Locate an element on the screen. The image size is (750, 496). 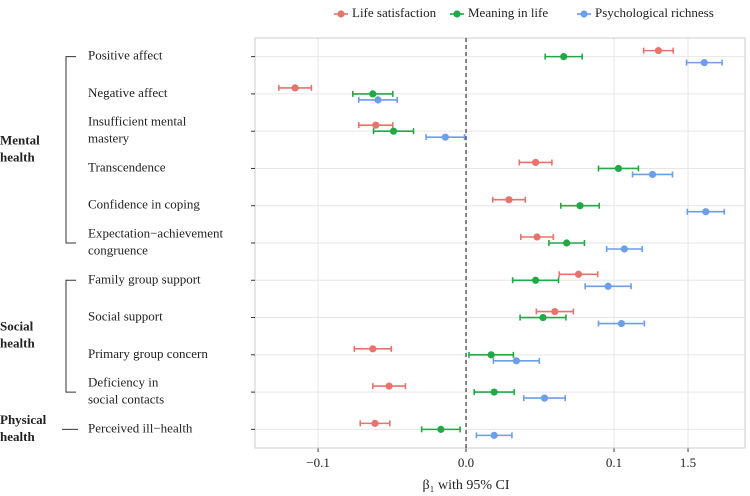
legend-label: Meaning in life is located at coordinates (508, 12).